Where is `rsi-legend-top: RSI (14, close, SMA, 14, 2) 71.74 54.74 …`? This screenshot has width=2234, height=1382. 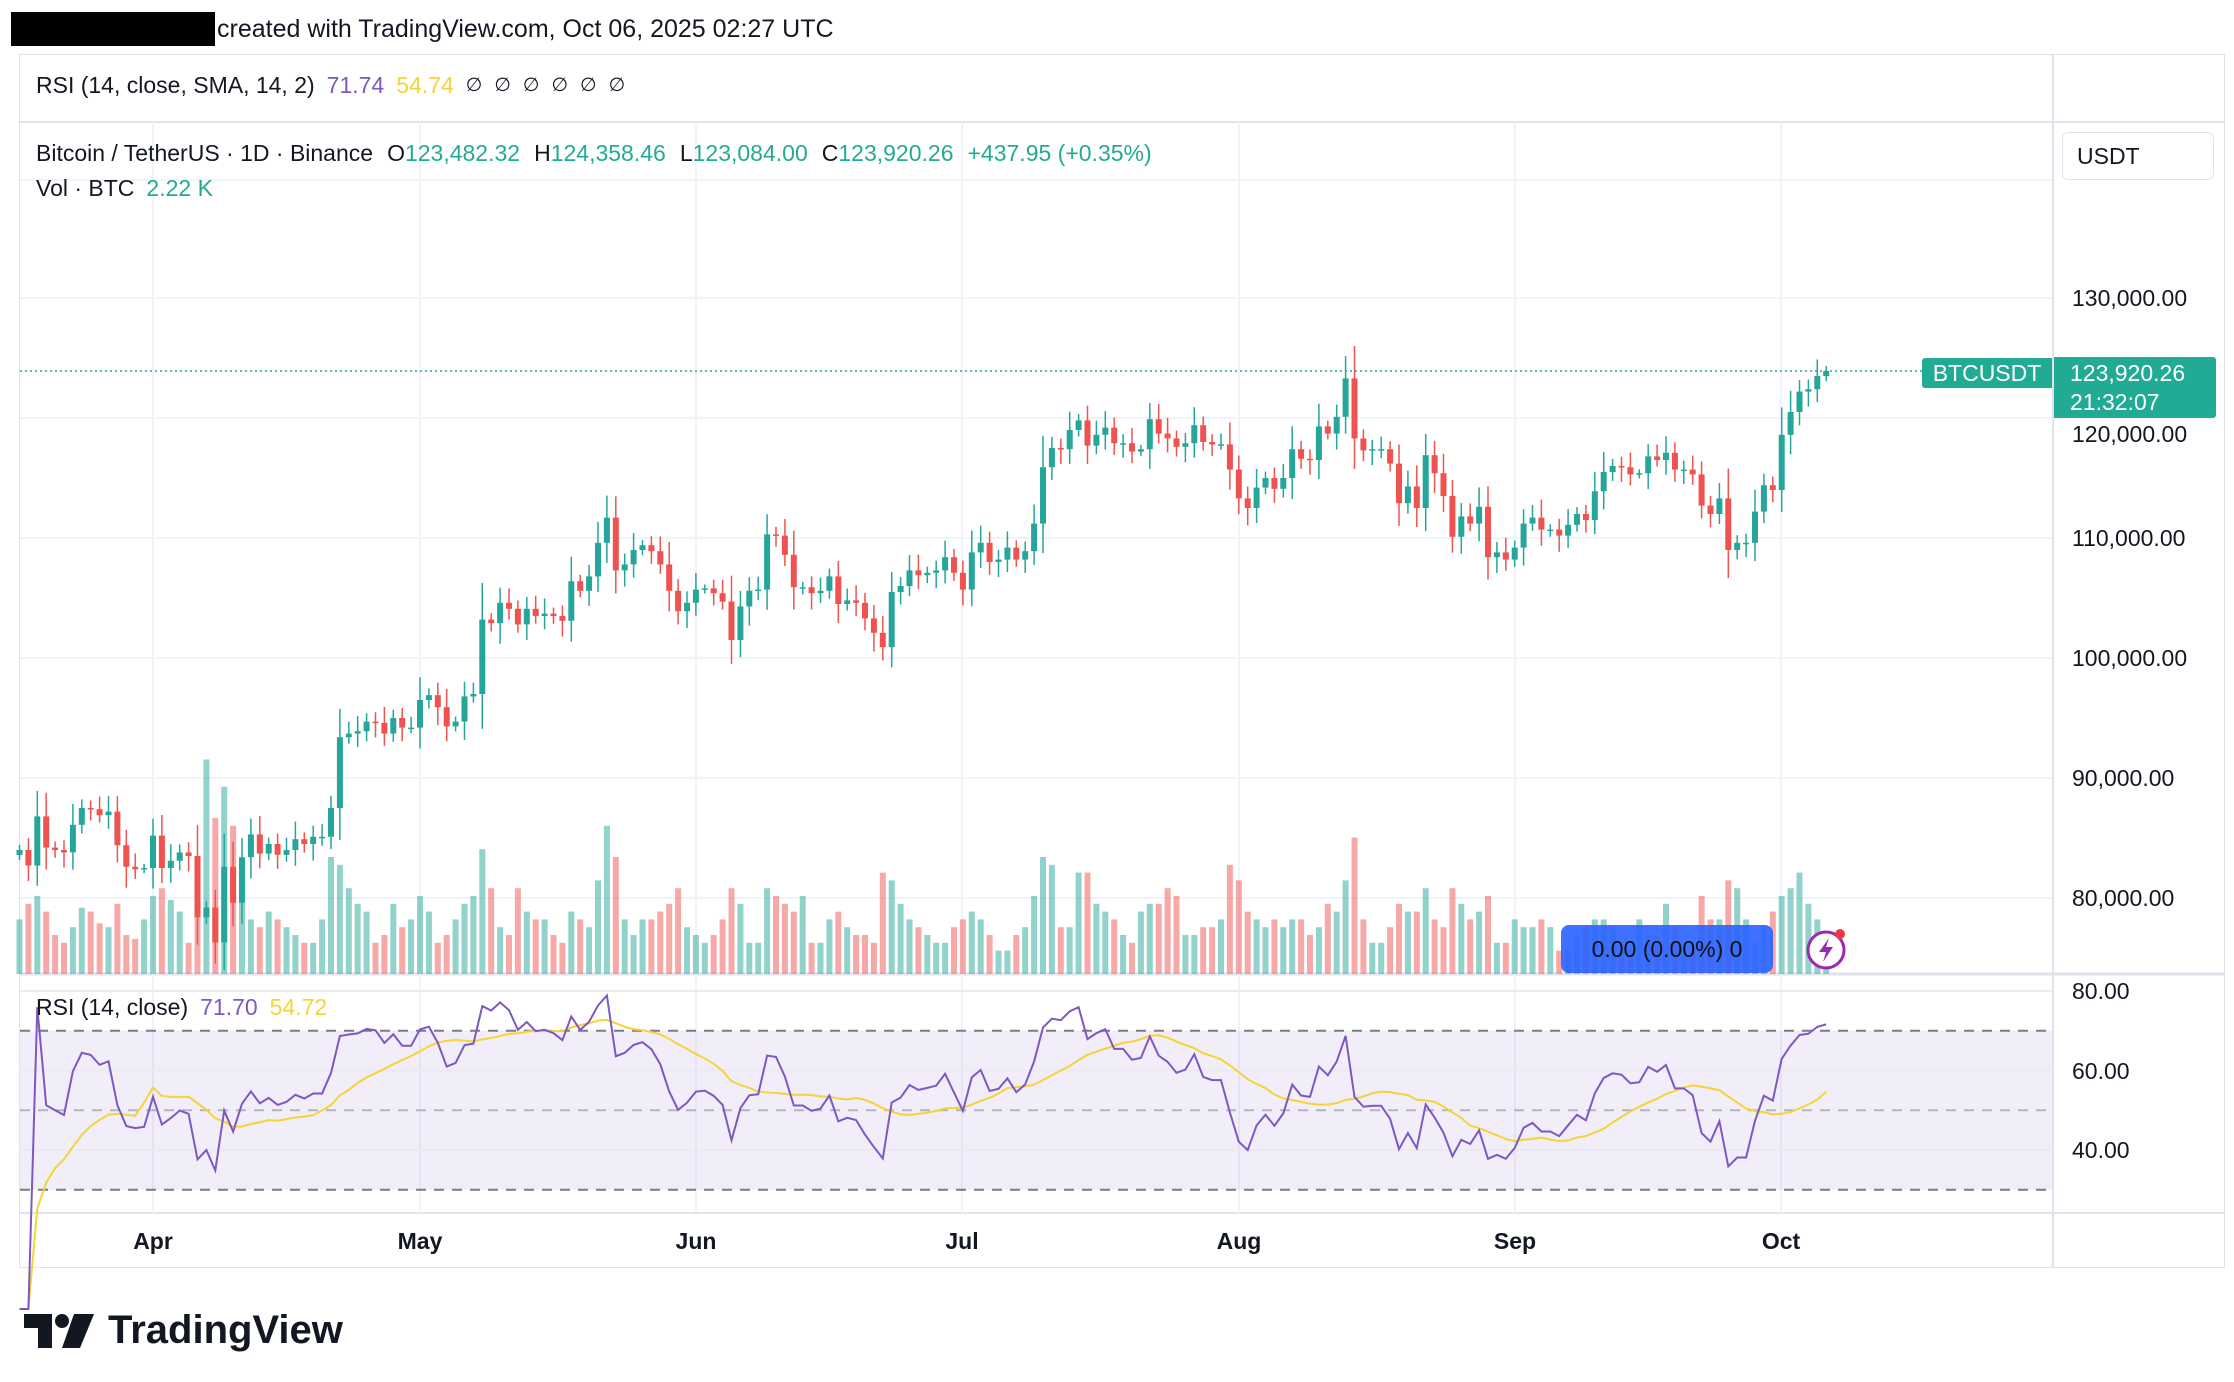 rsi-legend-top: RSI (14, close, SMA, 14, 2) 71.74 54.74 … is located at coordinates (330, 85).